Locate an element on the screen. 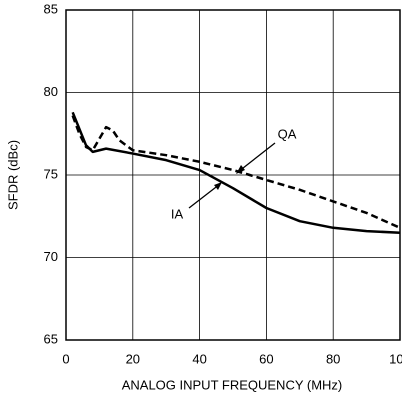 The image size is (402, 400). x-tick-label: 20 is located at coordinates (133, 358).